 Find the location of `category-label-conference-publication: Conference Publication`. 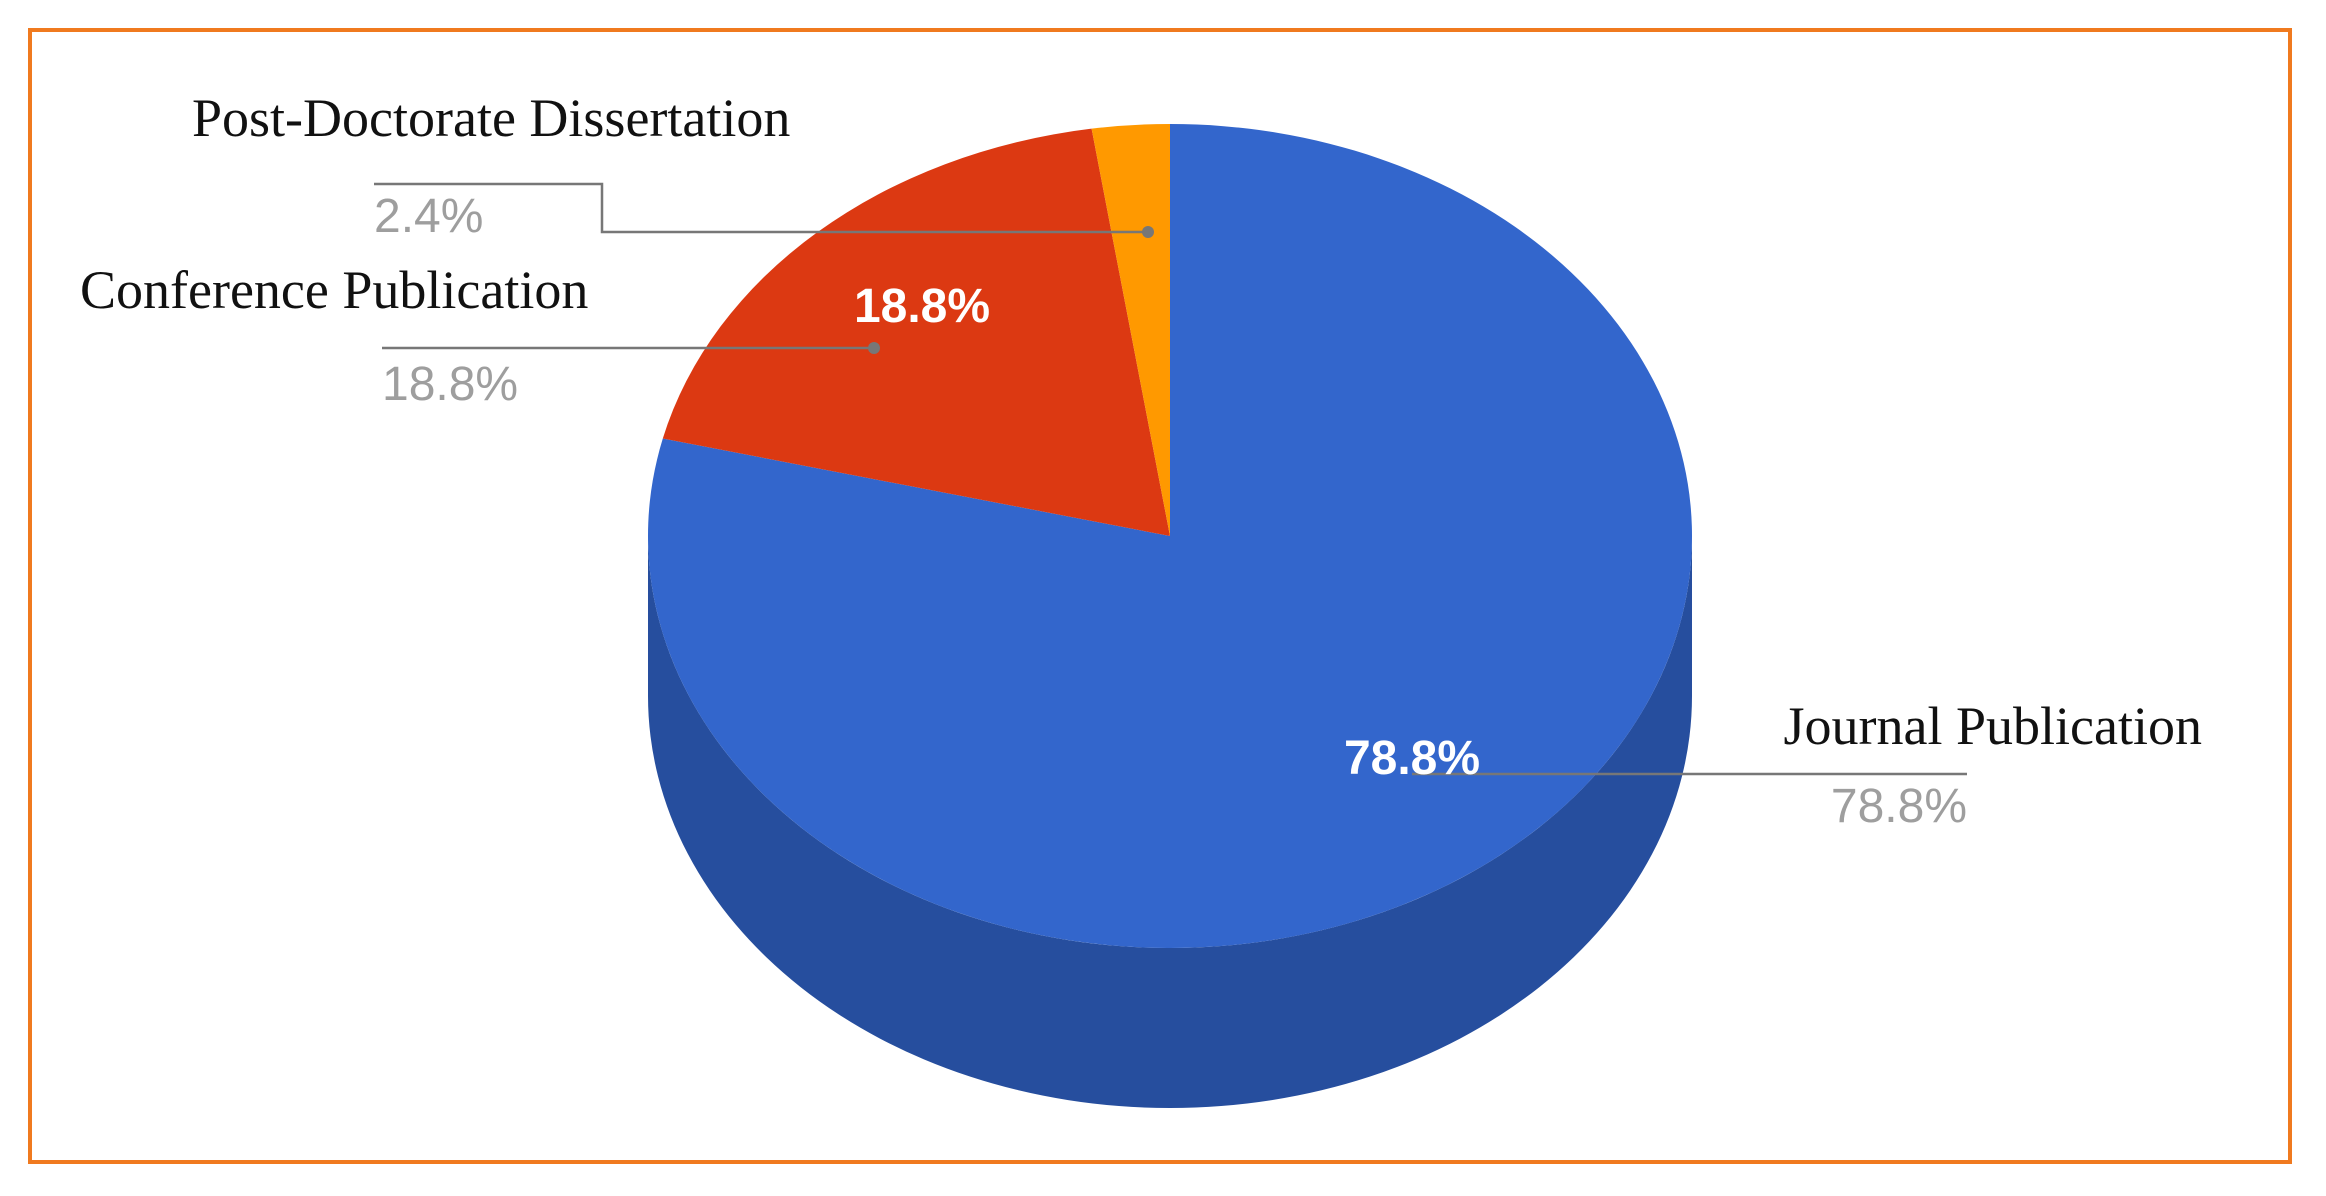

category-label-conference-publication: Conference Publication is located at coordinates (334, 290).